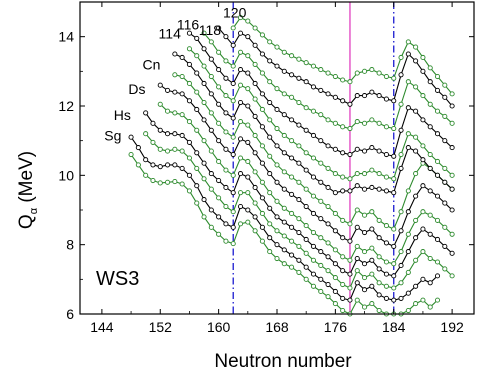  I want to click on x-tick-label: 144, so click(102, 327).